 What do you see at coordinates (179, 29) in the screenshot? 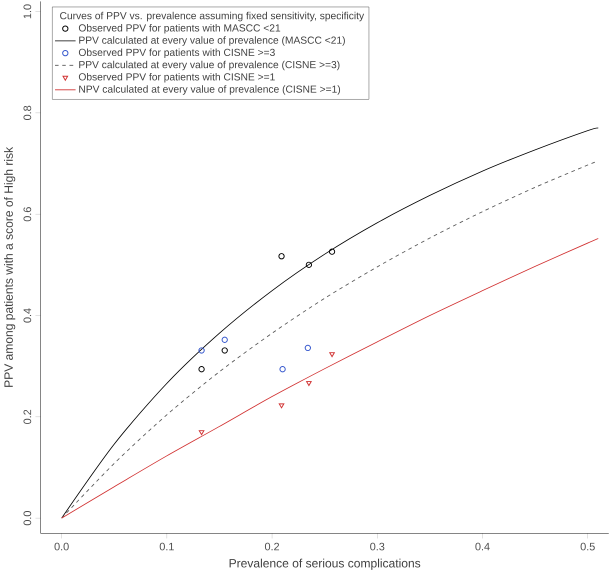
I see `legend-label: Observed PPV for patients with MASCC <21` at bounding box center [179, 29].